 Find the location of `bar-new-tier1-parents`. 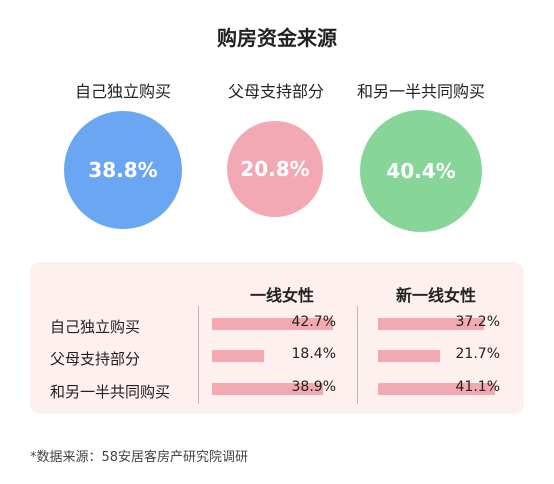

bar-new-tier1-parents is located at coordinates (409, 356).